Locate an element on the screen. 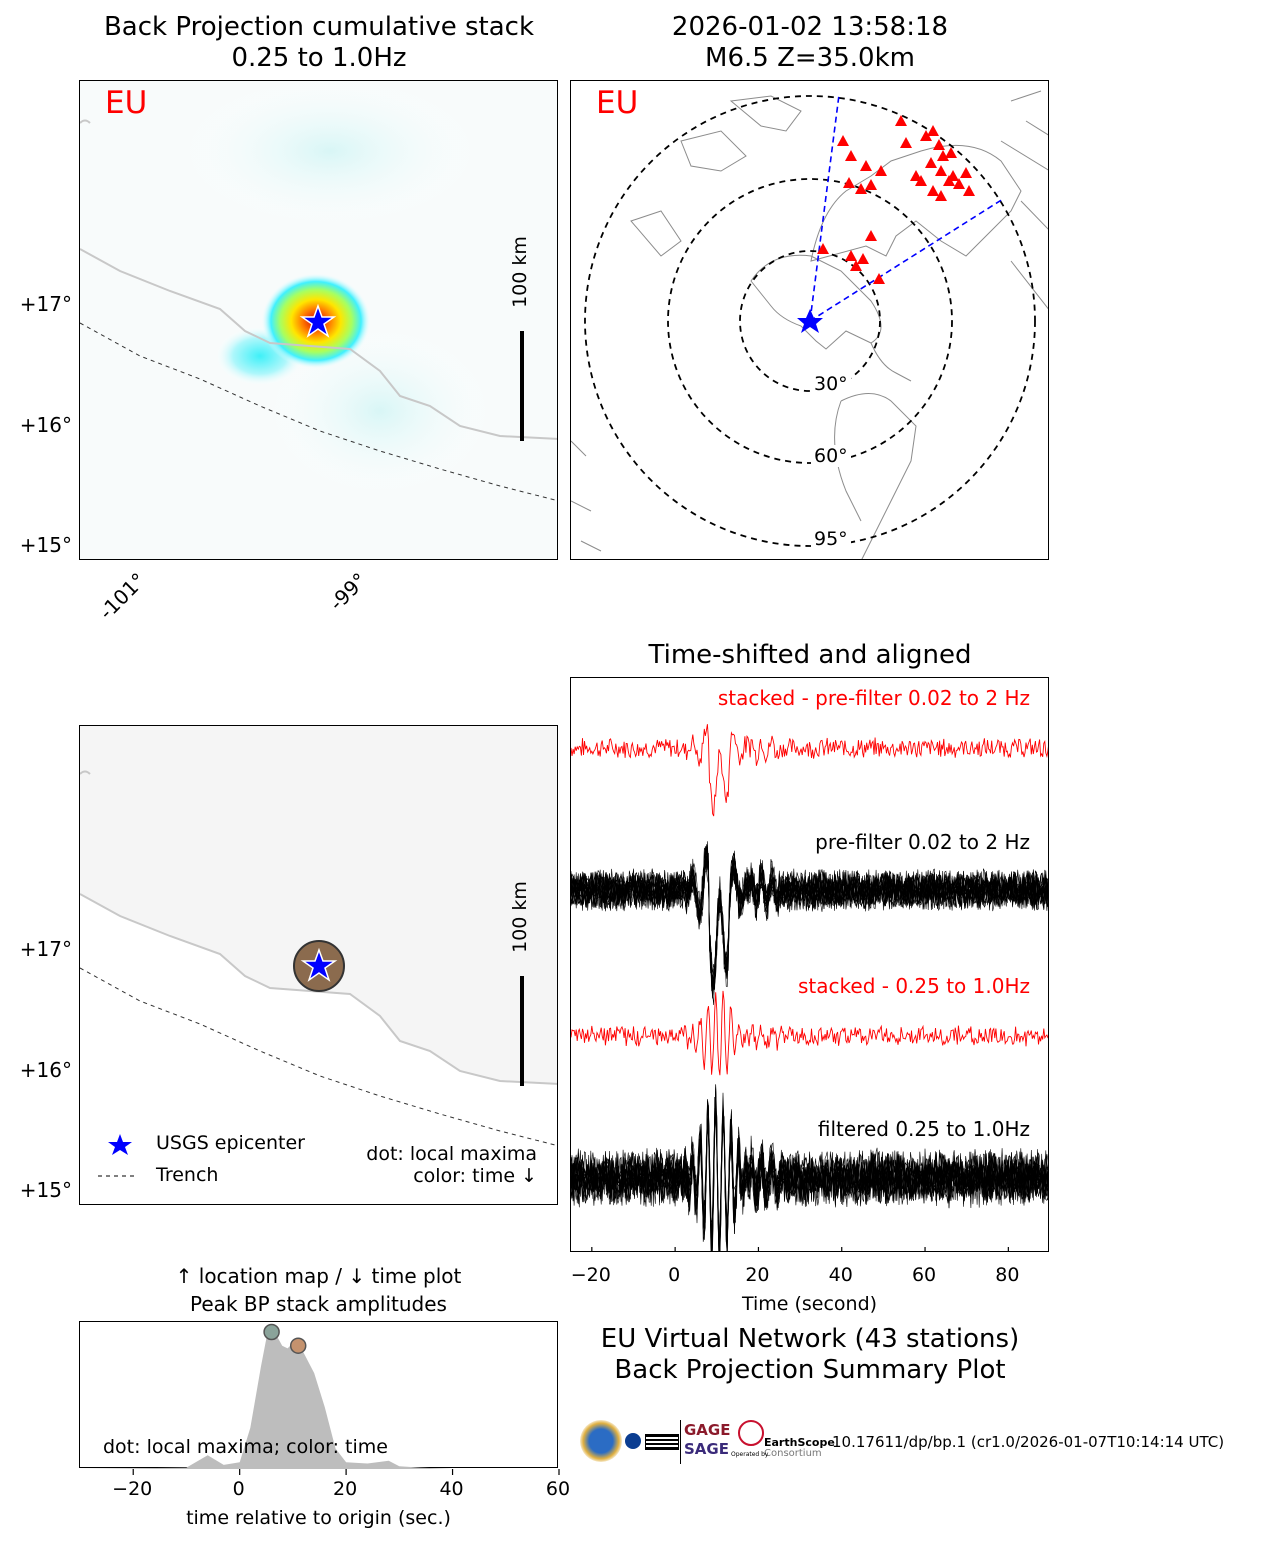 This screenshot has height=1545, width=1279. traces-xtick: 60 is located at coordinates (924, 1275).